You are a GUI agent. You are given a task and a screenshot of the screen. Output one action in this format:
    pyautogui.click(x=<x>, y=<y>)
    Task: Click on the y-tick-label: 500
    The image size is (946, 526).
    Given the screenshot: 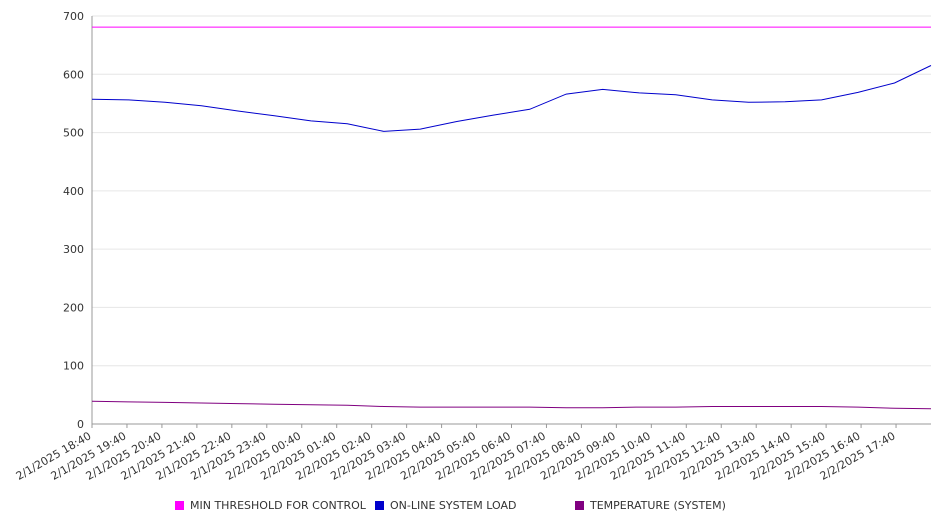 What is the action you would take?
    pyautogui.click(x=73, y=133)
    